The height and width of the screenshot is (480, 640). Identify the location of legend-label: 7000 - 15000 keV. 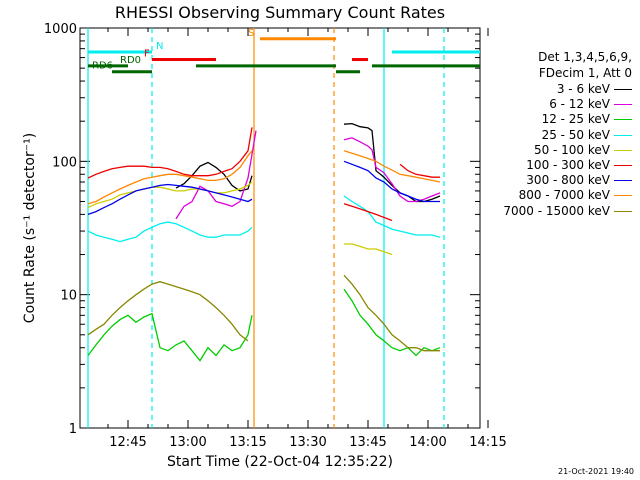
(556, 210).